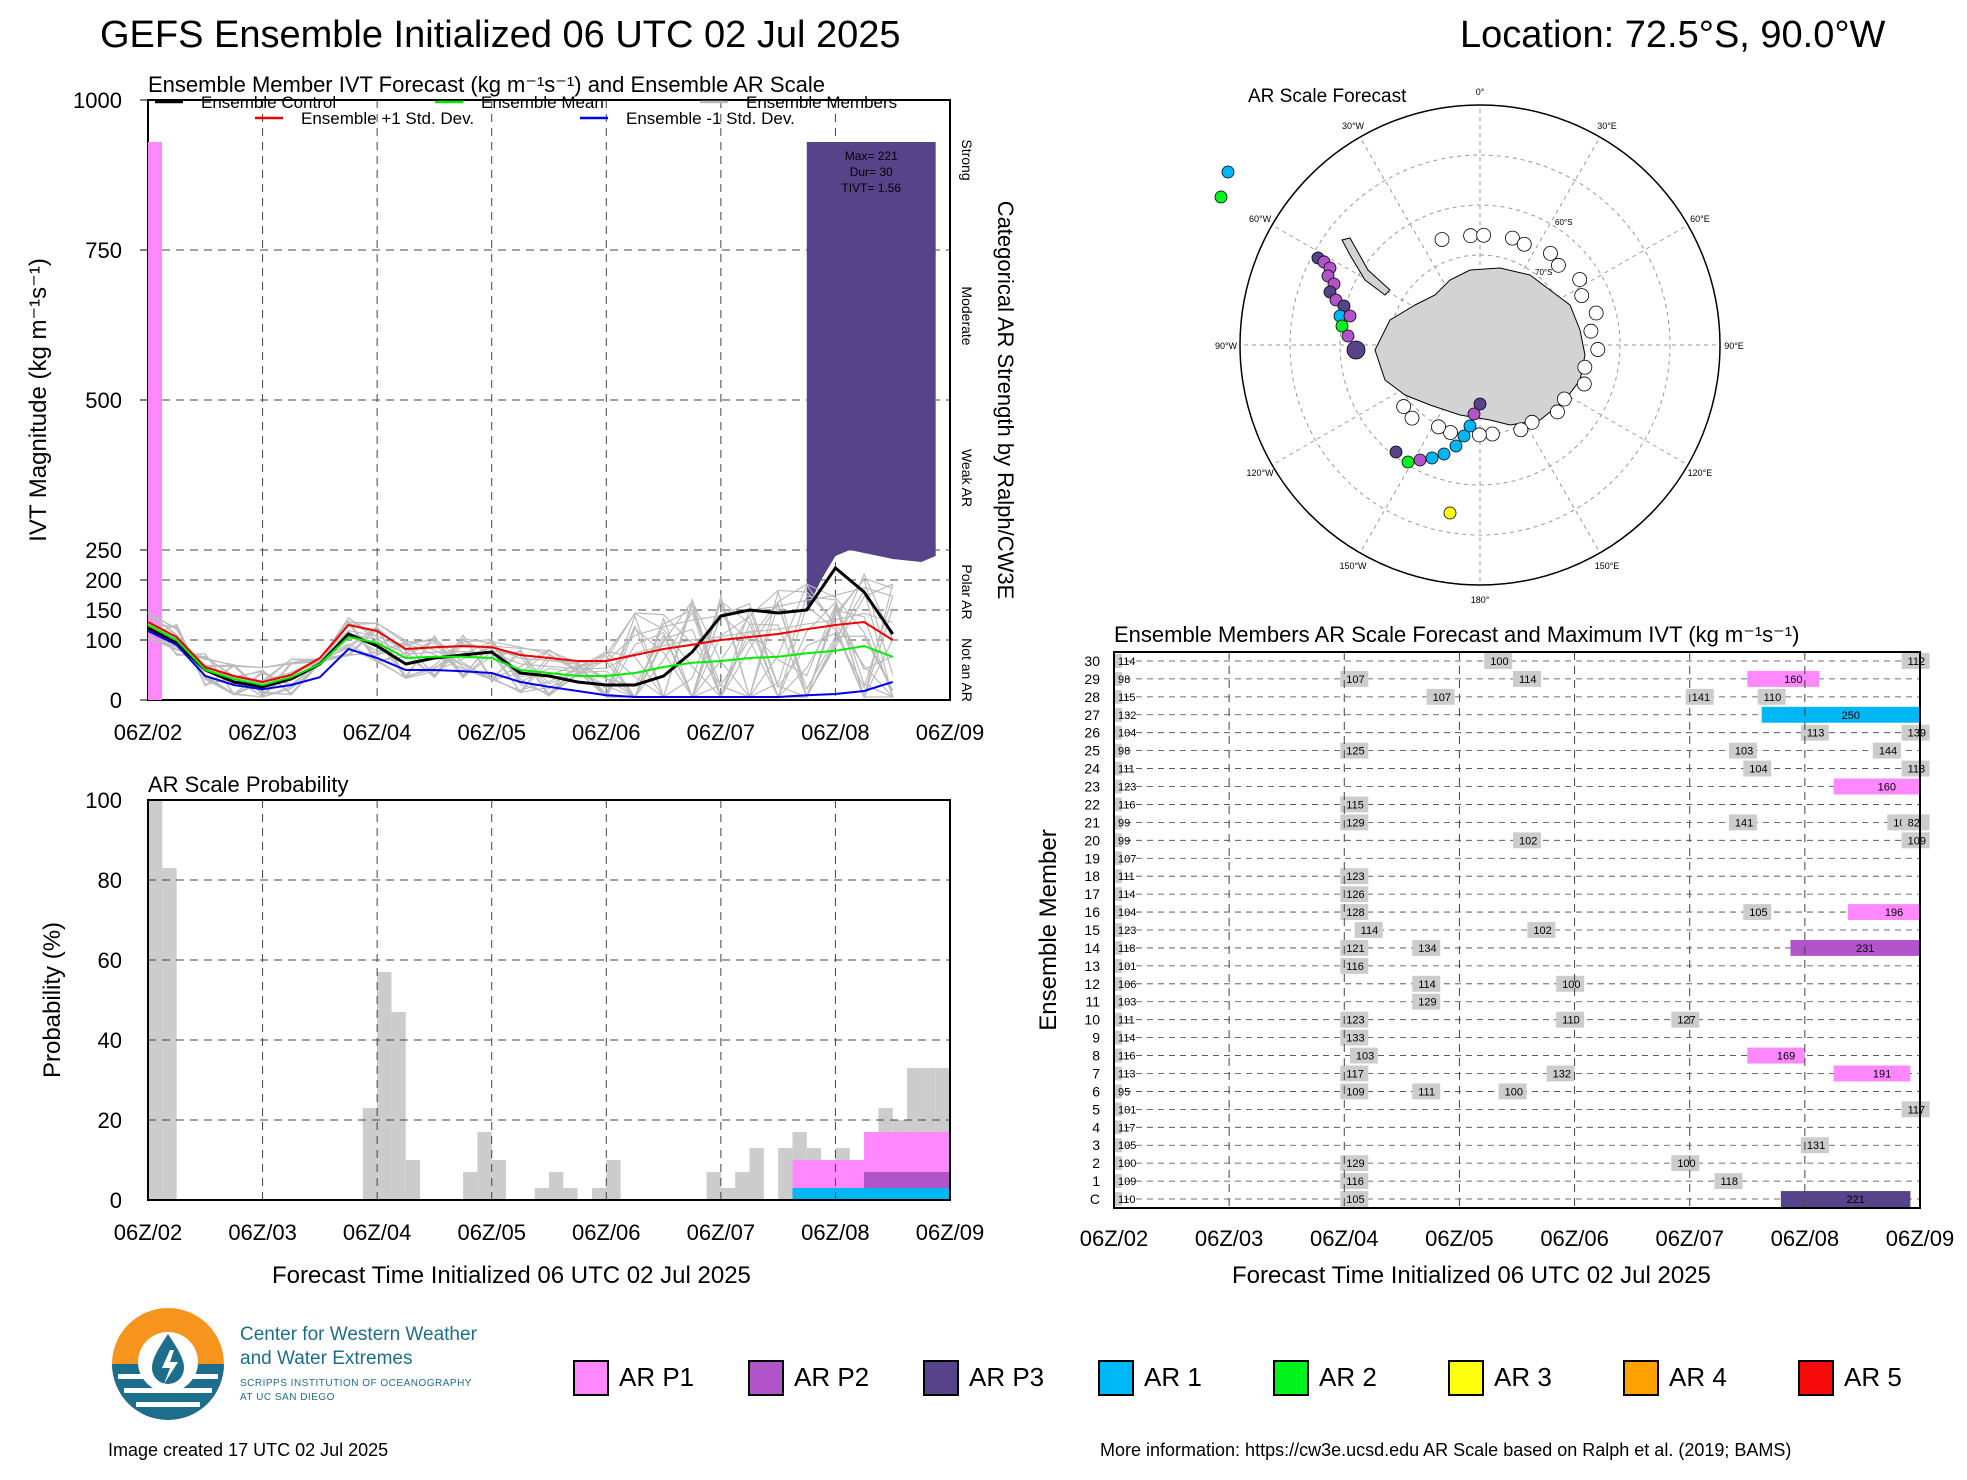  Describe the element at coordinates (1127, 1146) in the screenshot. I see `member-start-value: 105` at that location.